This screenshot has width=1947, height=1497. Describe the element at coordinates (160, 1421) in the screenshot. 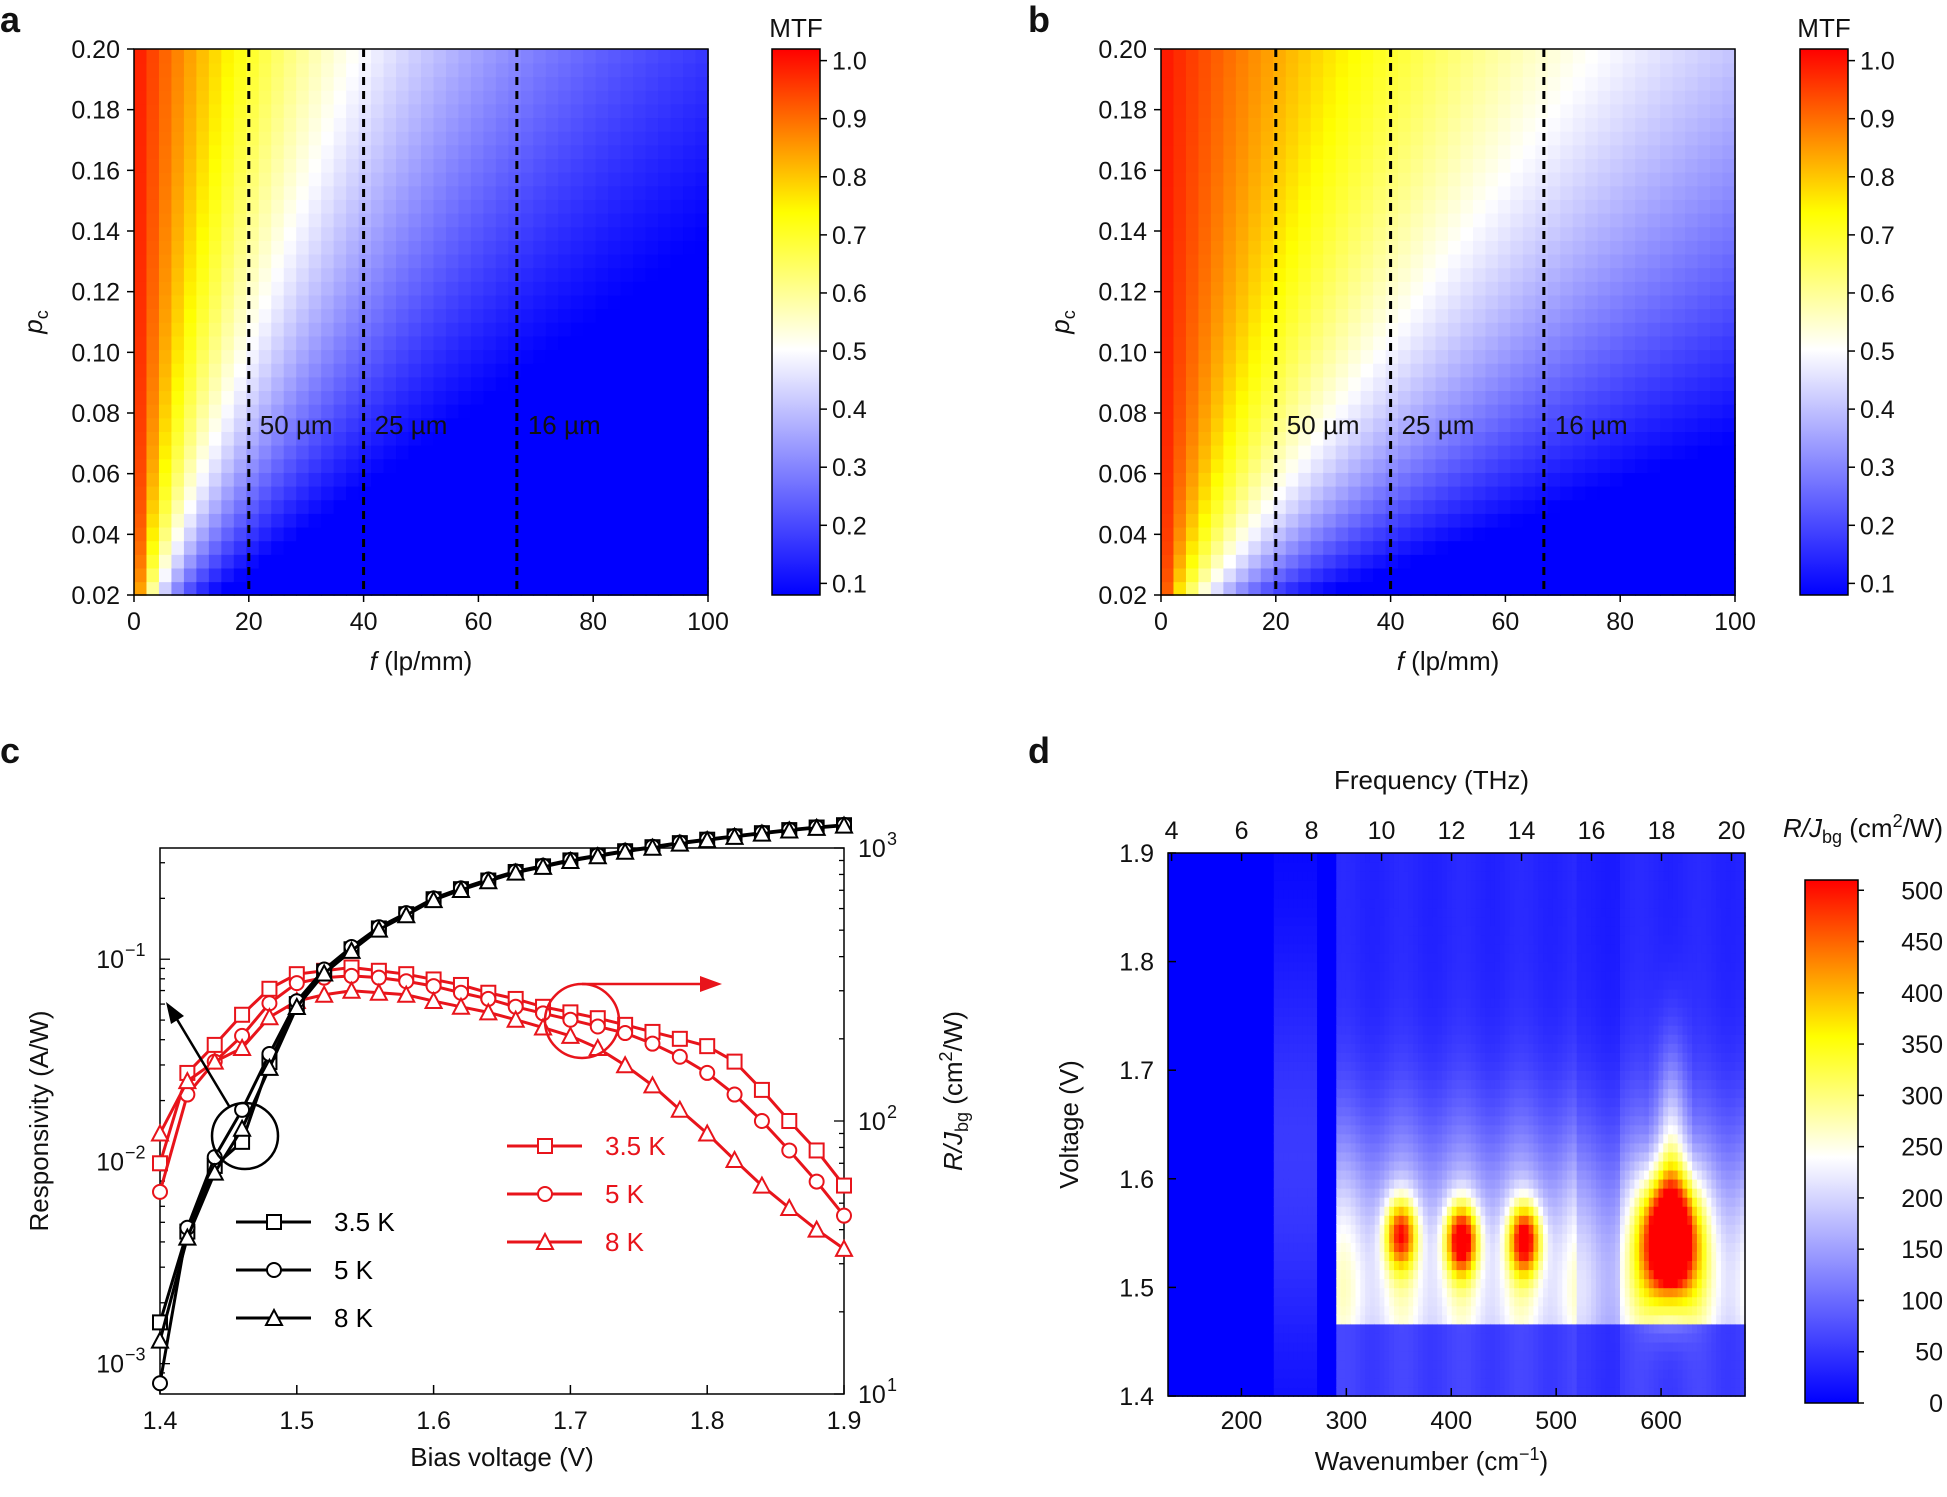

I see `x-tick-label: 1.4` at that location.